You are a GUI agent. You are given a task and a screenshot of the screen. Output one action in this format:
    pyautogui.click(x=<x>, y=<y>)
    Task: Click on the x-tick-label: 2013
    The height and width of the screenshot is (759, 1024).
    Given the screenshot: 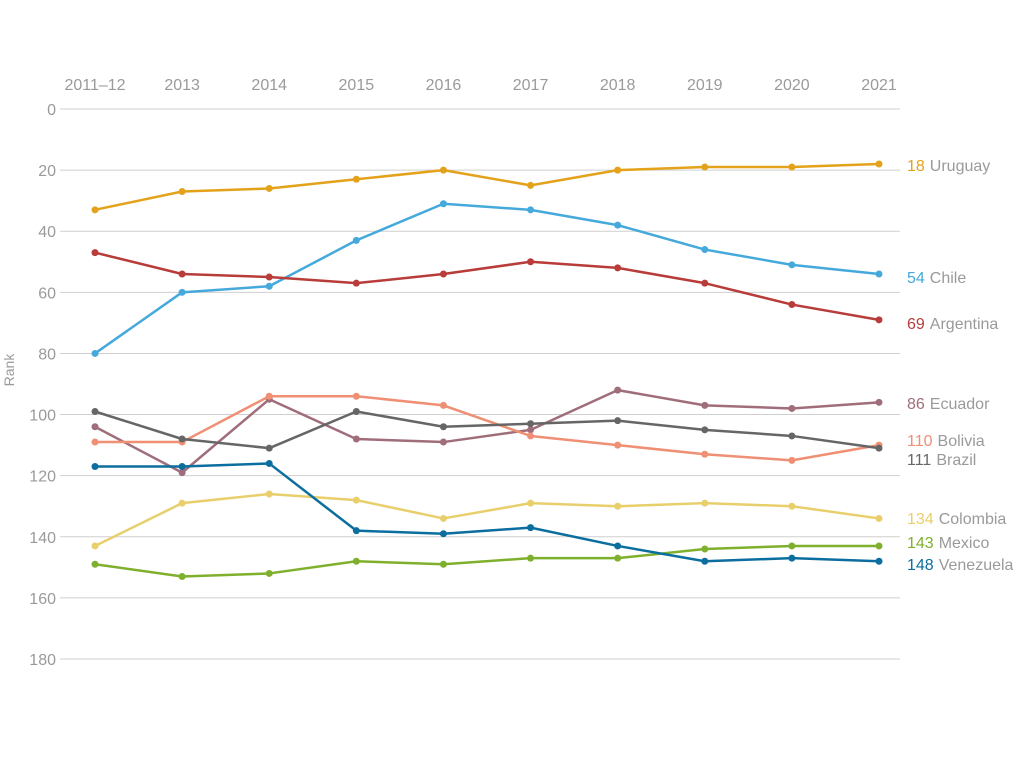 What is the action you would take?
    pyautogui.click(x=182, y=85)
    